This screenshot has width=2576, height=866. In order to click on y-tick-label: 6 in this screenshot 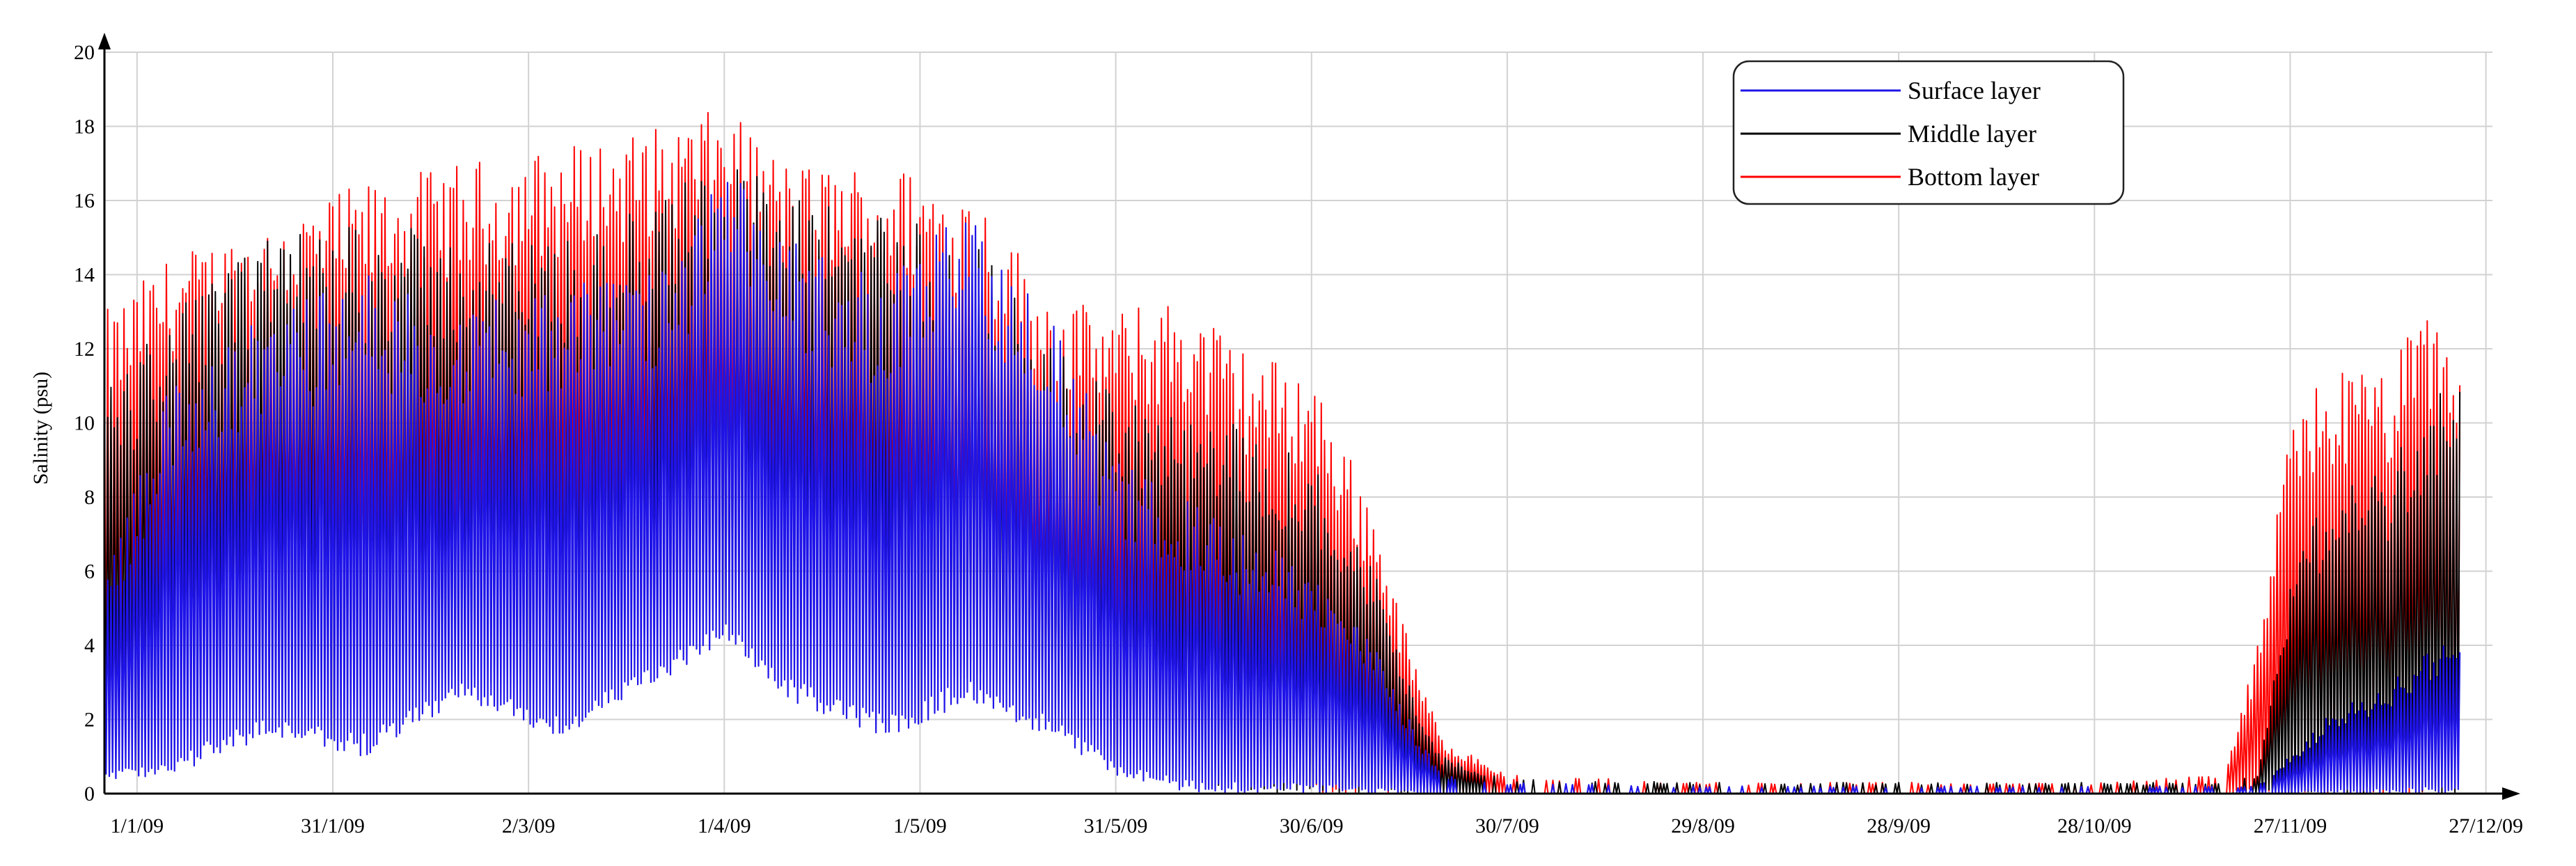, I will do `click(89, 571)`.